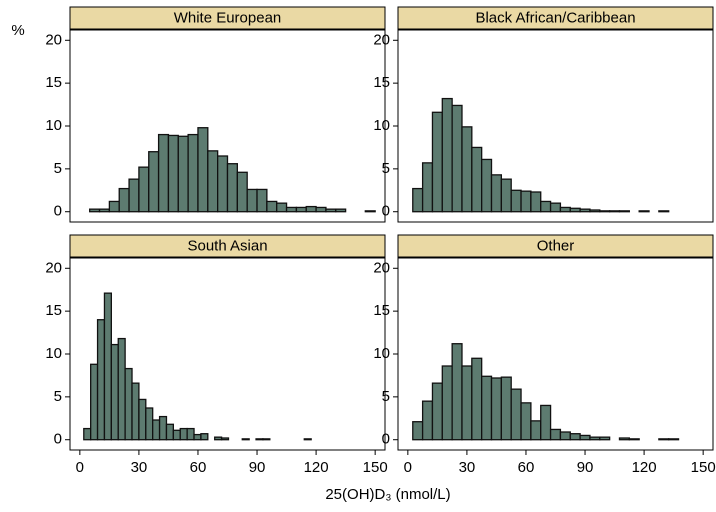  I want to click on panel-title: Black African/Caribbean, so click(555, 17).